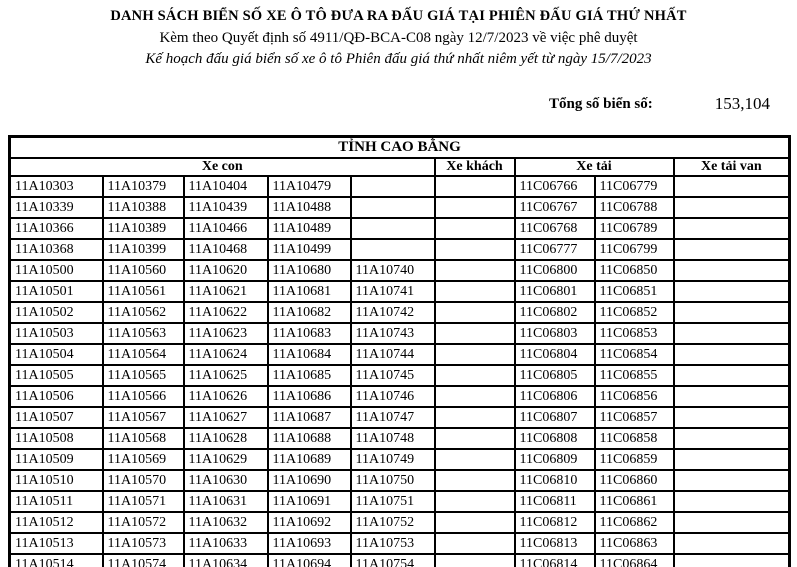 The width and height of the screenshot is (797, 567). Describe the element at coordinates (634, 354) in the screenshot. I see `plate-cell: 11C06854` at that location.